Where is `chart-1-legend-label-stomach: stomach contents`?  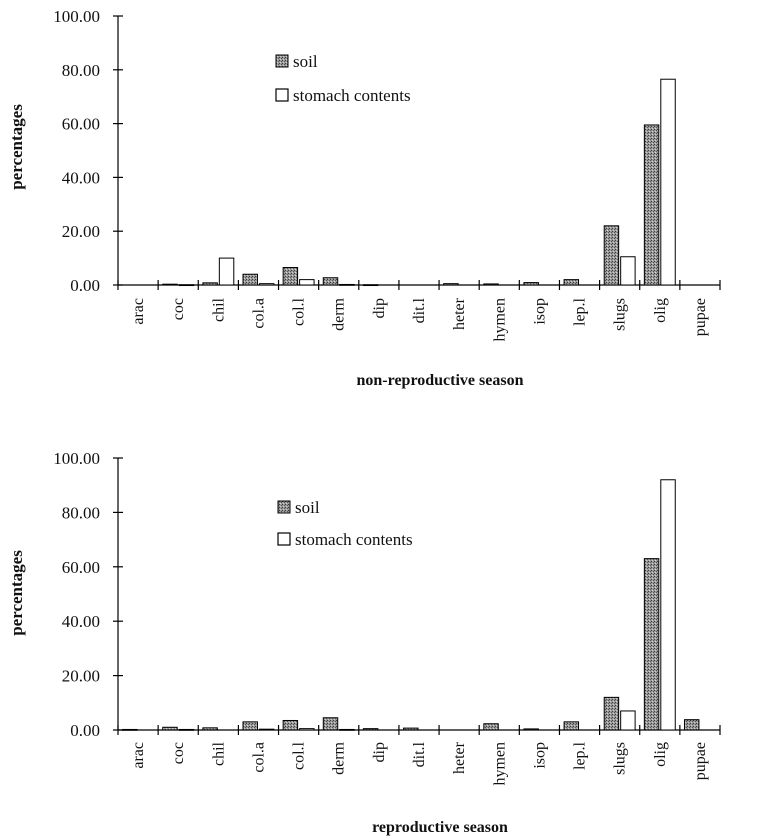
chart-1-legend-label-stomach: stomach contents is located at coordinates (352, 95).